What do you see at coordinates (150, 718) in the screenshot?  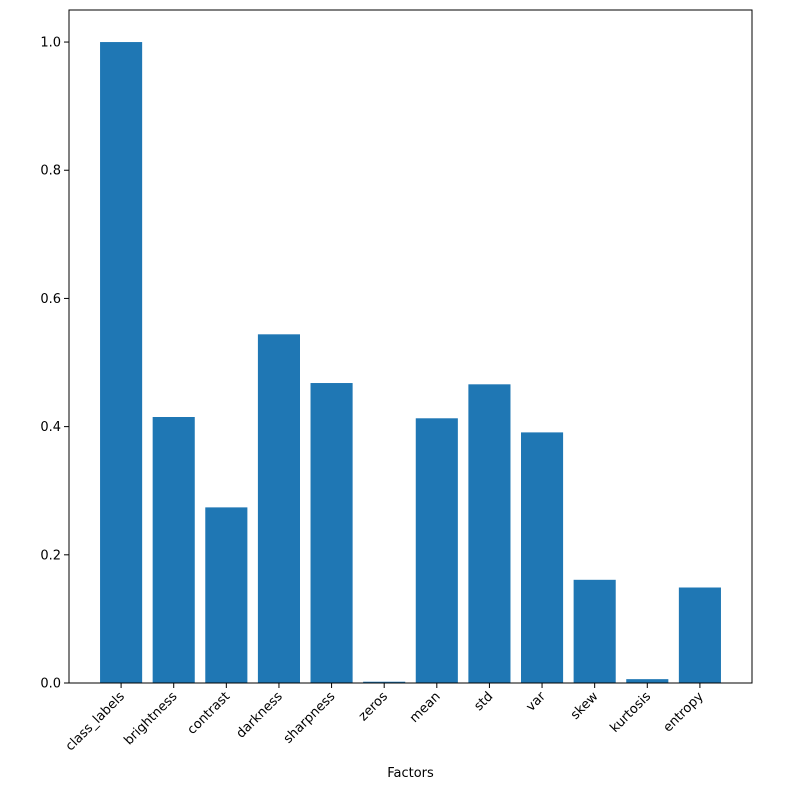 I see `x-tick-label: brightness` at bounding box center [150, 718].